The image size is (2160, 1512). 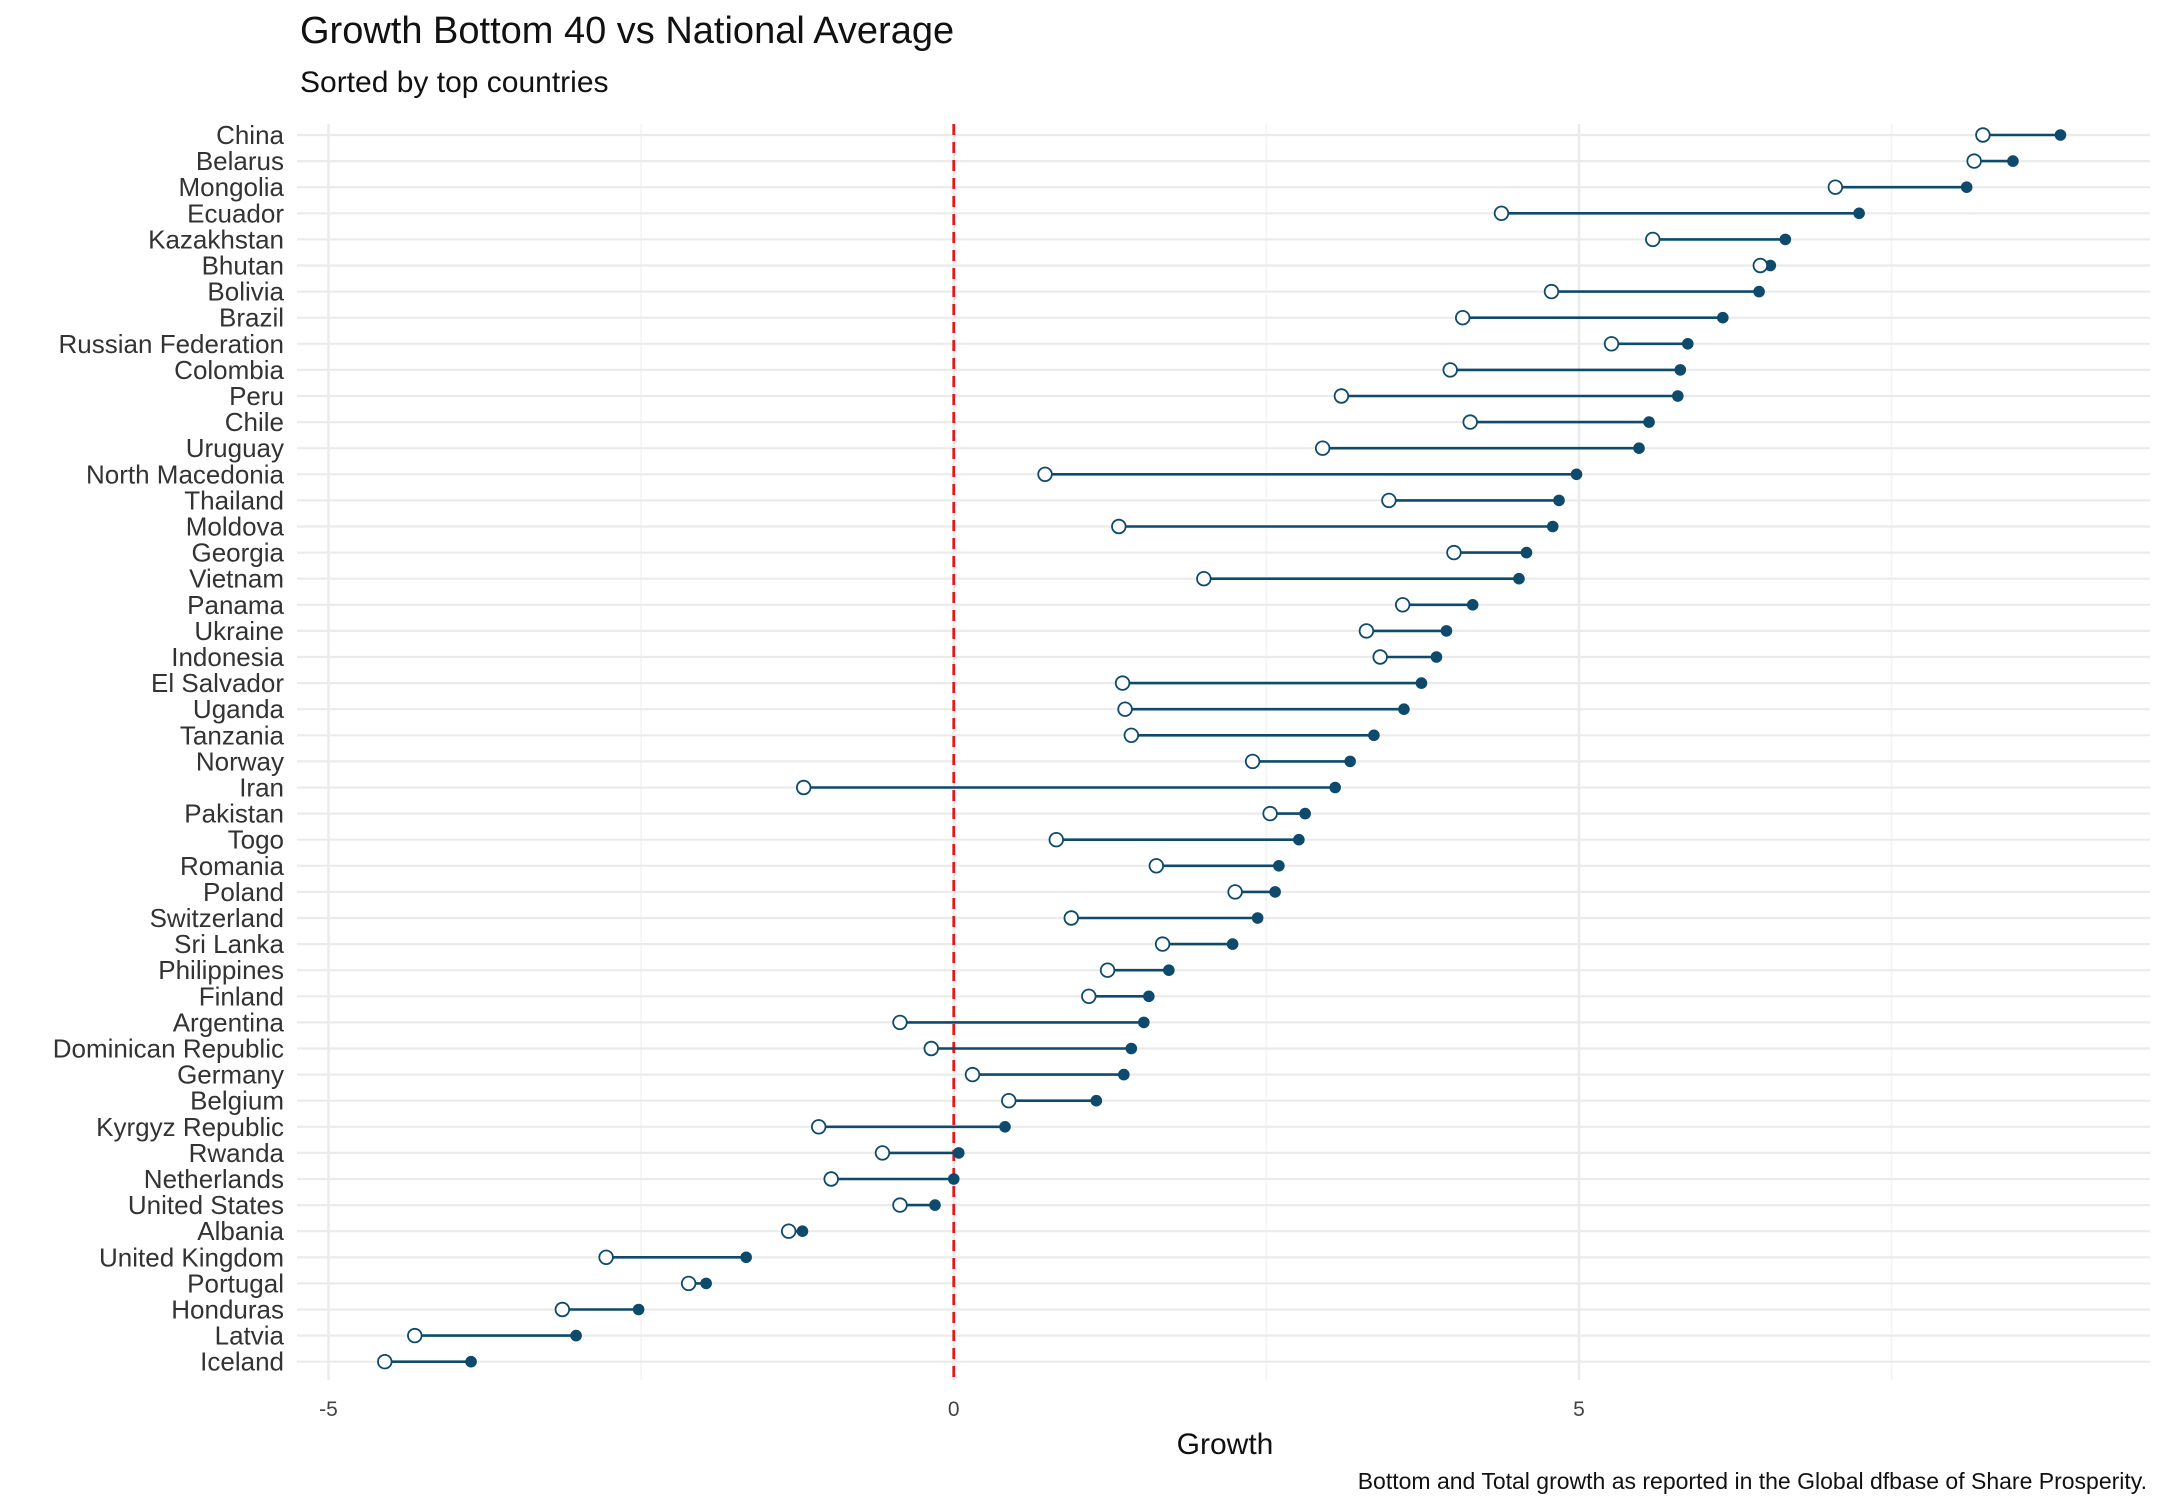 I want to click on y-tick-label: Kazakhstan, so click(x=216, y=239).